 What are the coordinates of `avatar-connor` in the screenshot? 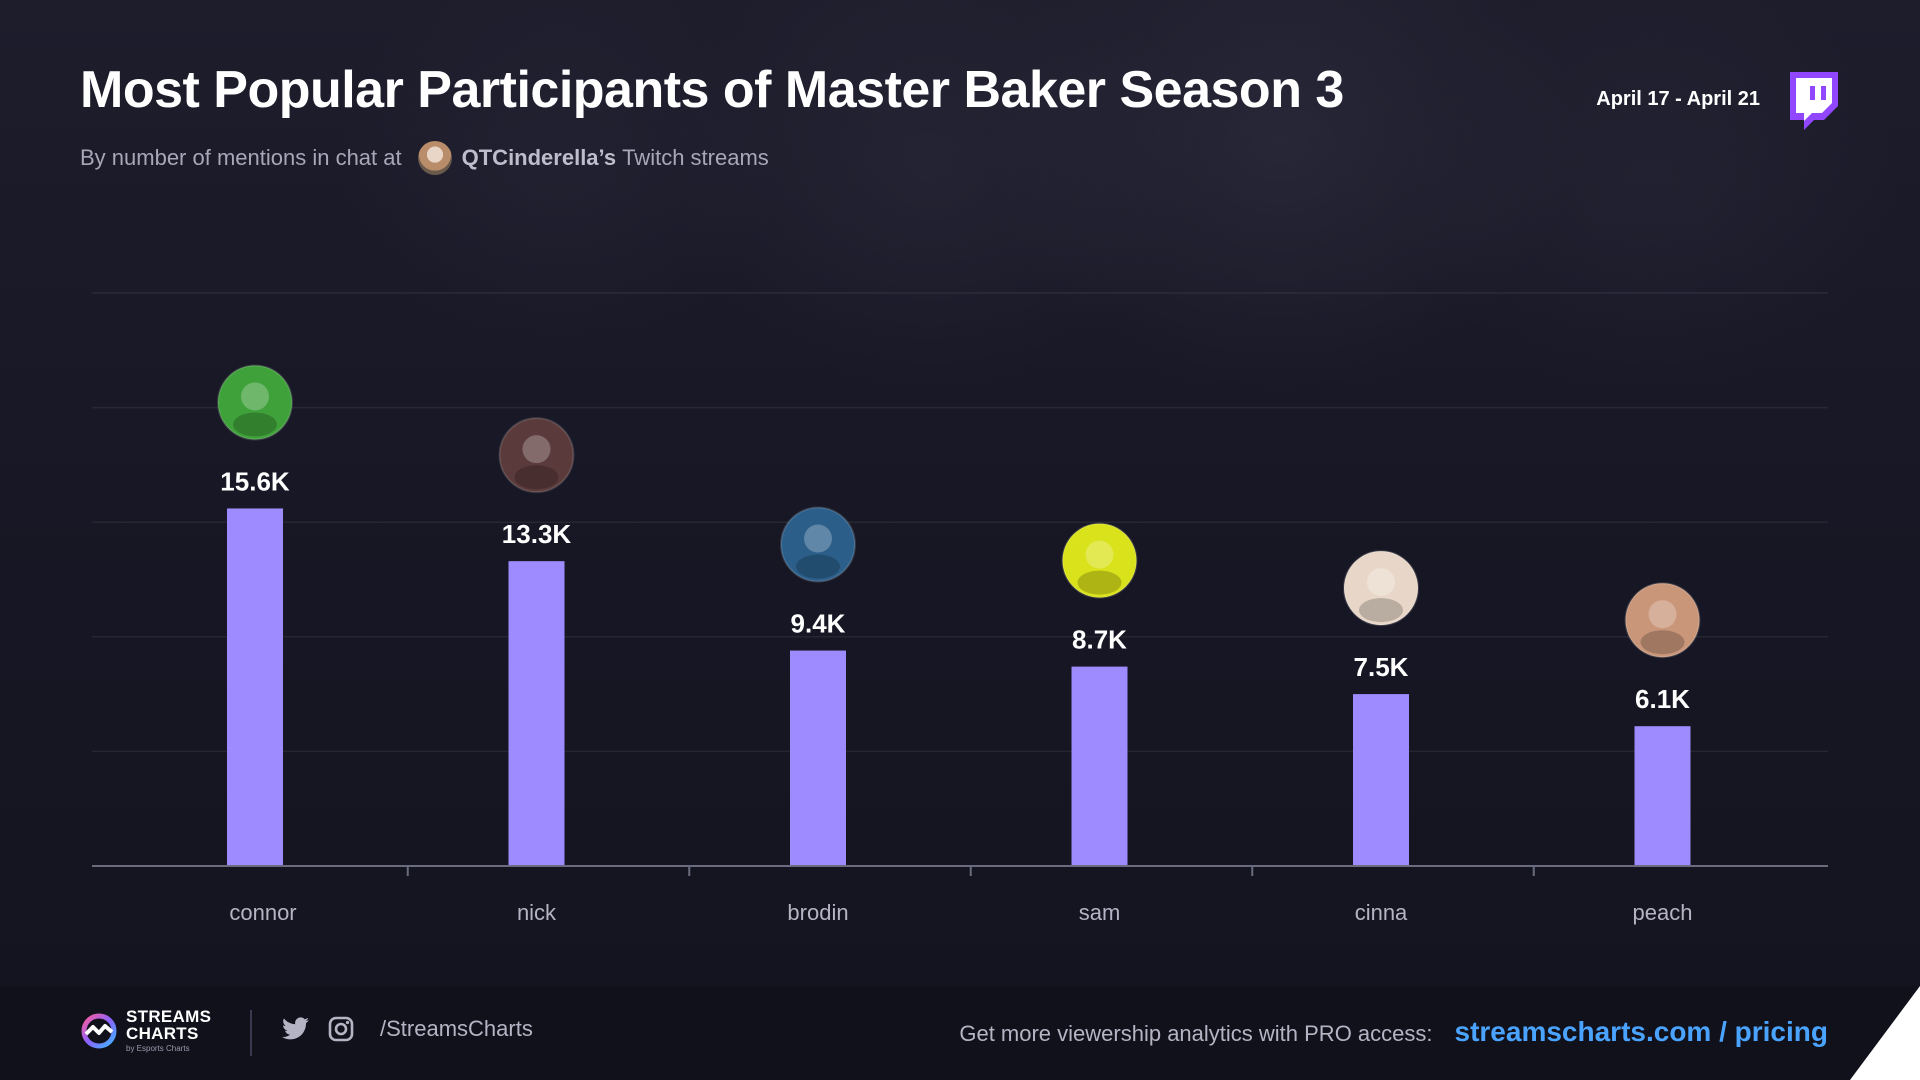 It's located at (255, 402).